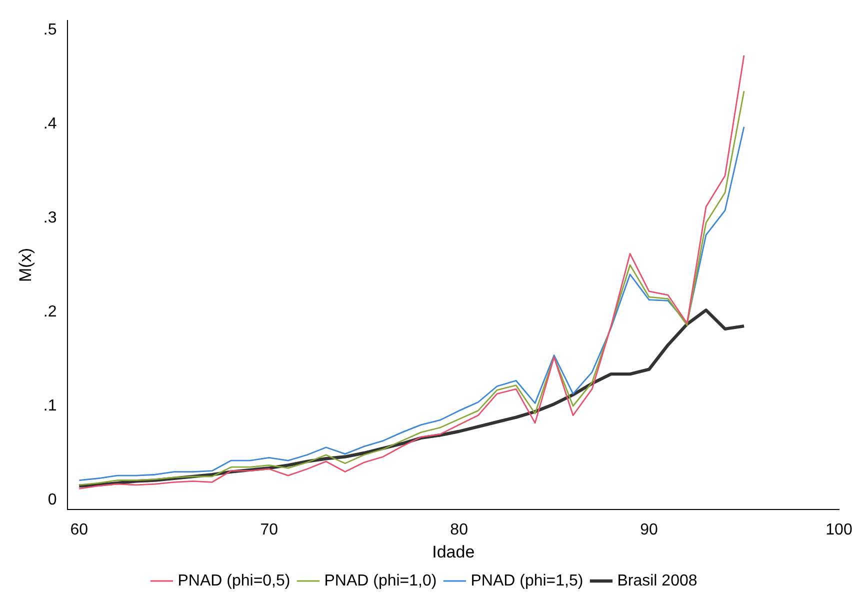 This screenshot has height=607, width=867. What do you see at coordinates (453, 552) in the screenshot?
I see `x-axis-title: Idade` at bounding box center [453, 552].